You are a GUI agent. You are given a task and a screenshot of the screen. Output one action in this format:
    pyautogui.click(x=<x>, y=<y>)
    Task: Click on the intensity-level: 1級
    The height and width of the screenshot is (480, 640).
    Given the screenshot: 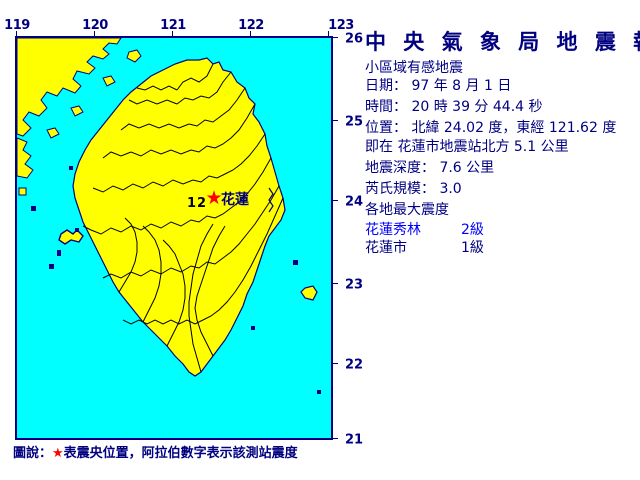 What is the action you would take?
    pyautogui.click(x=472, y=247)
    